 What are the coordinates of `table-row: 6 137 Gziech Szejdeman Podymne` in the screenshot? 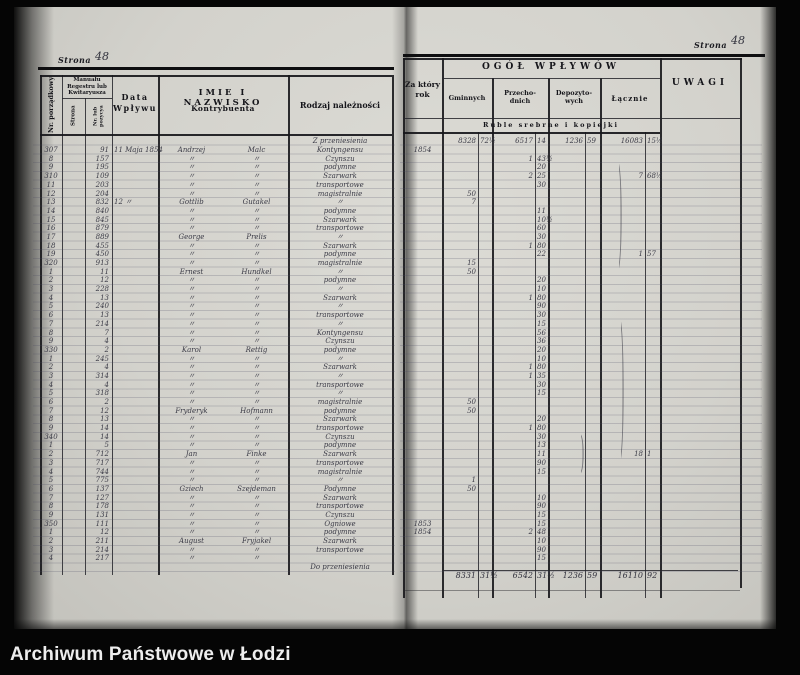 It's located at (216, 489).